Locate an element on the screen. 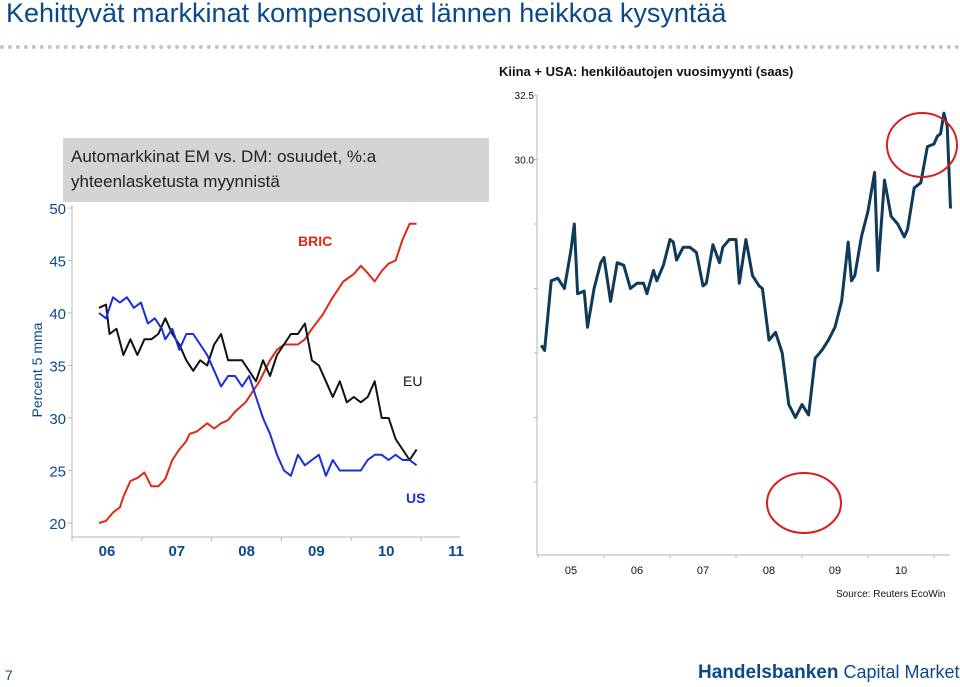 Image resolution: width=960 pixels, height=687 pixels. left-y-axis-label: Percent 5 mma is located at coordinates (37, 369).